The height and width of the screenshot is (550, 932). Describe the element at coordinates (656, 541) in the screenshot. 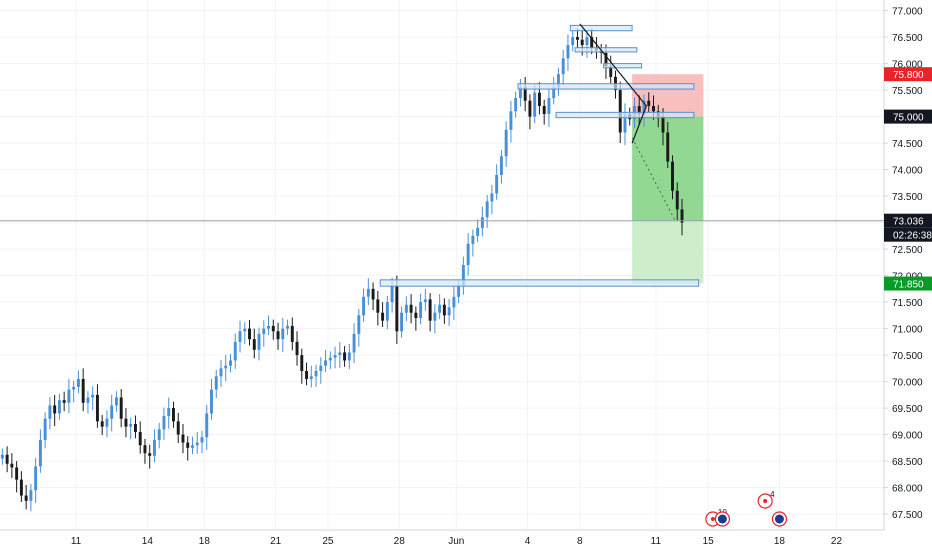

I see `time-tick-label: 11` at that location.